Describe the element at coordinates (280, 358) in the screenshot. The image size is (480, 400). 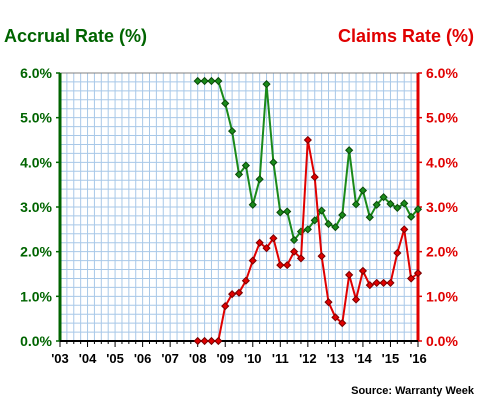
I see `x-tick-label: '11` at that location.